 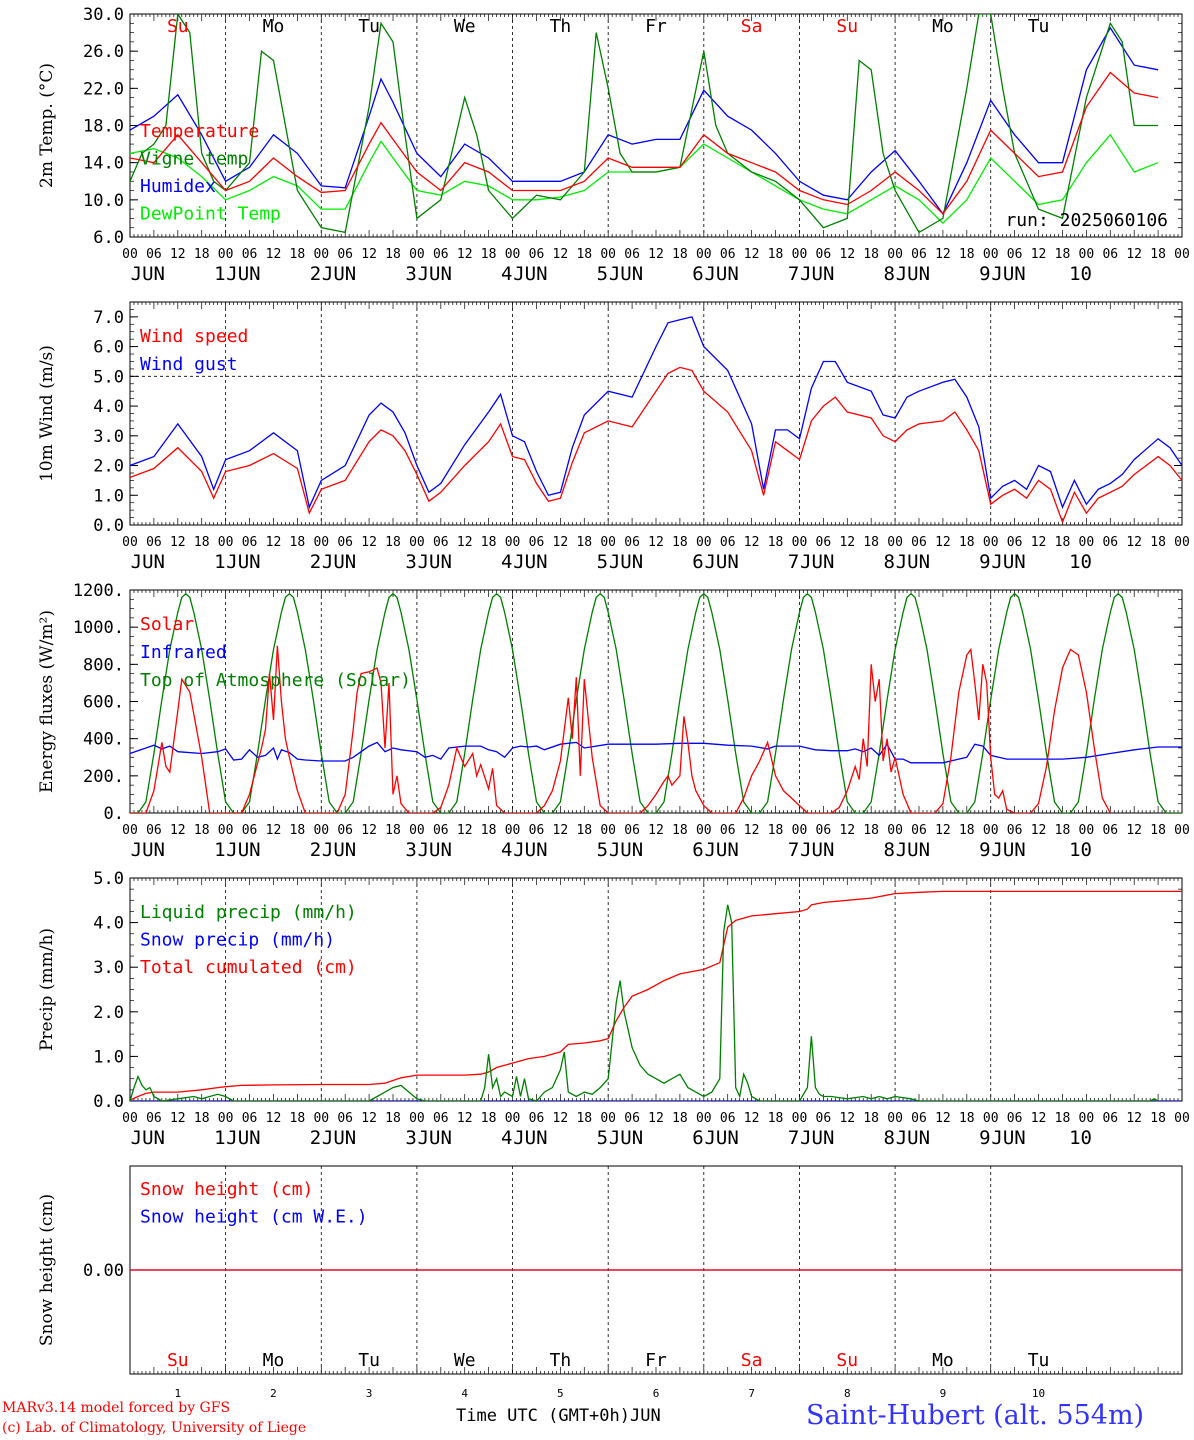 I want to click on weekday-label: Mo, so click(x=943, y=26).